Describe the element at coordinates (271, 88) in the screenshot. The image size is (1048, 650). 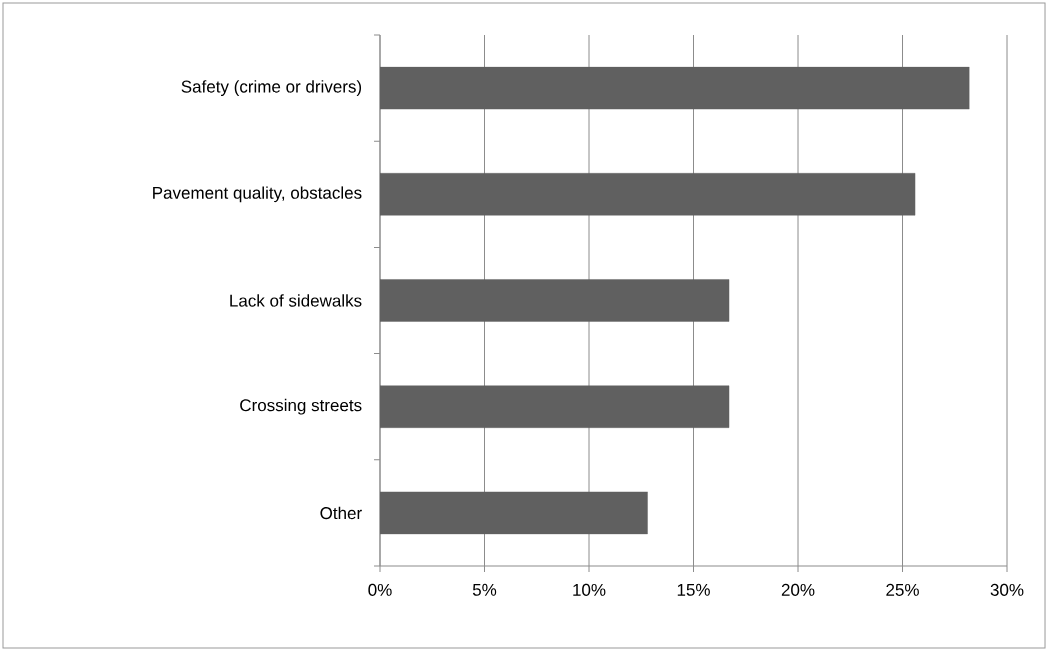
I see `y-tick-label: Safety (crime or drivers)` at that location.